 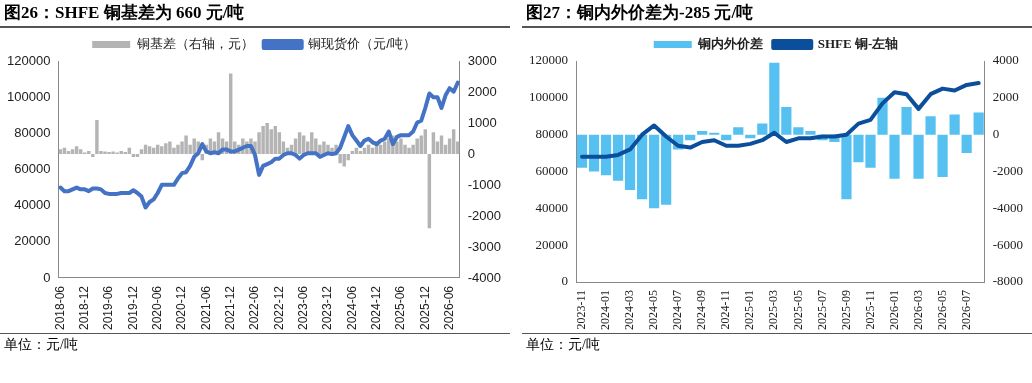 What do you see at coordinates (482, 60) in the screenshot?
I see `y2-tick-label: 3000` at bounding box center [482, 60].